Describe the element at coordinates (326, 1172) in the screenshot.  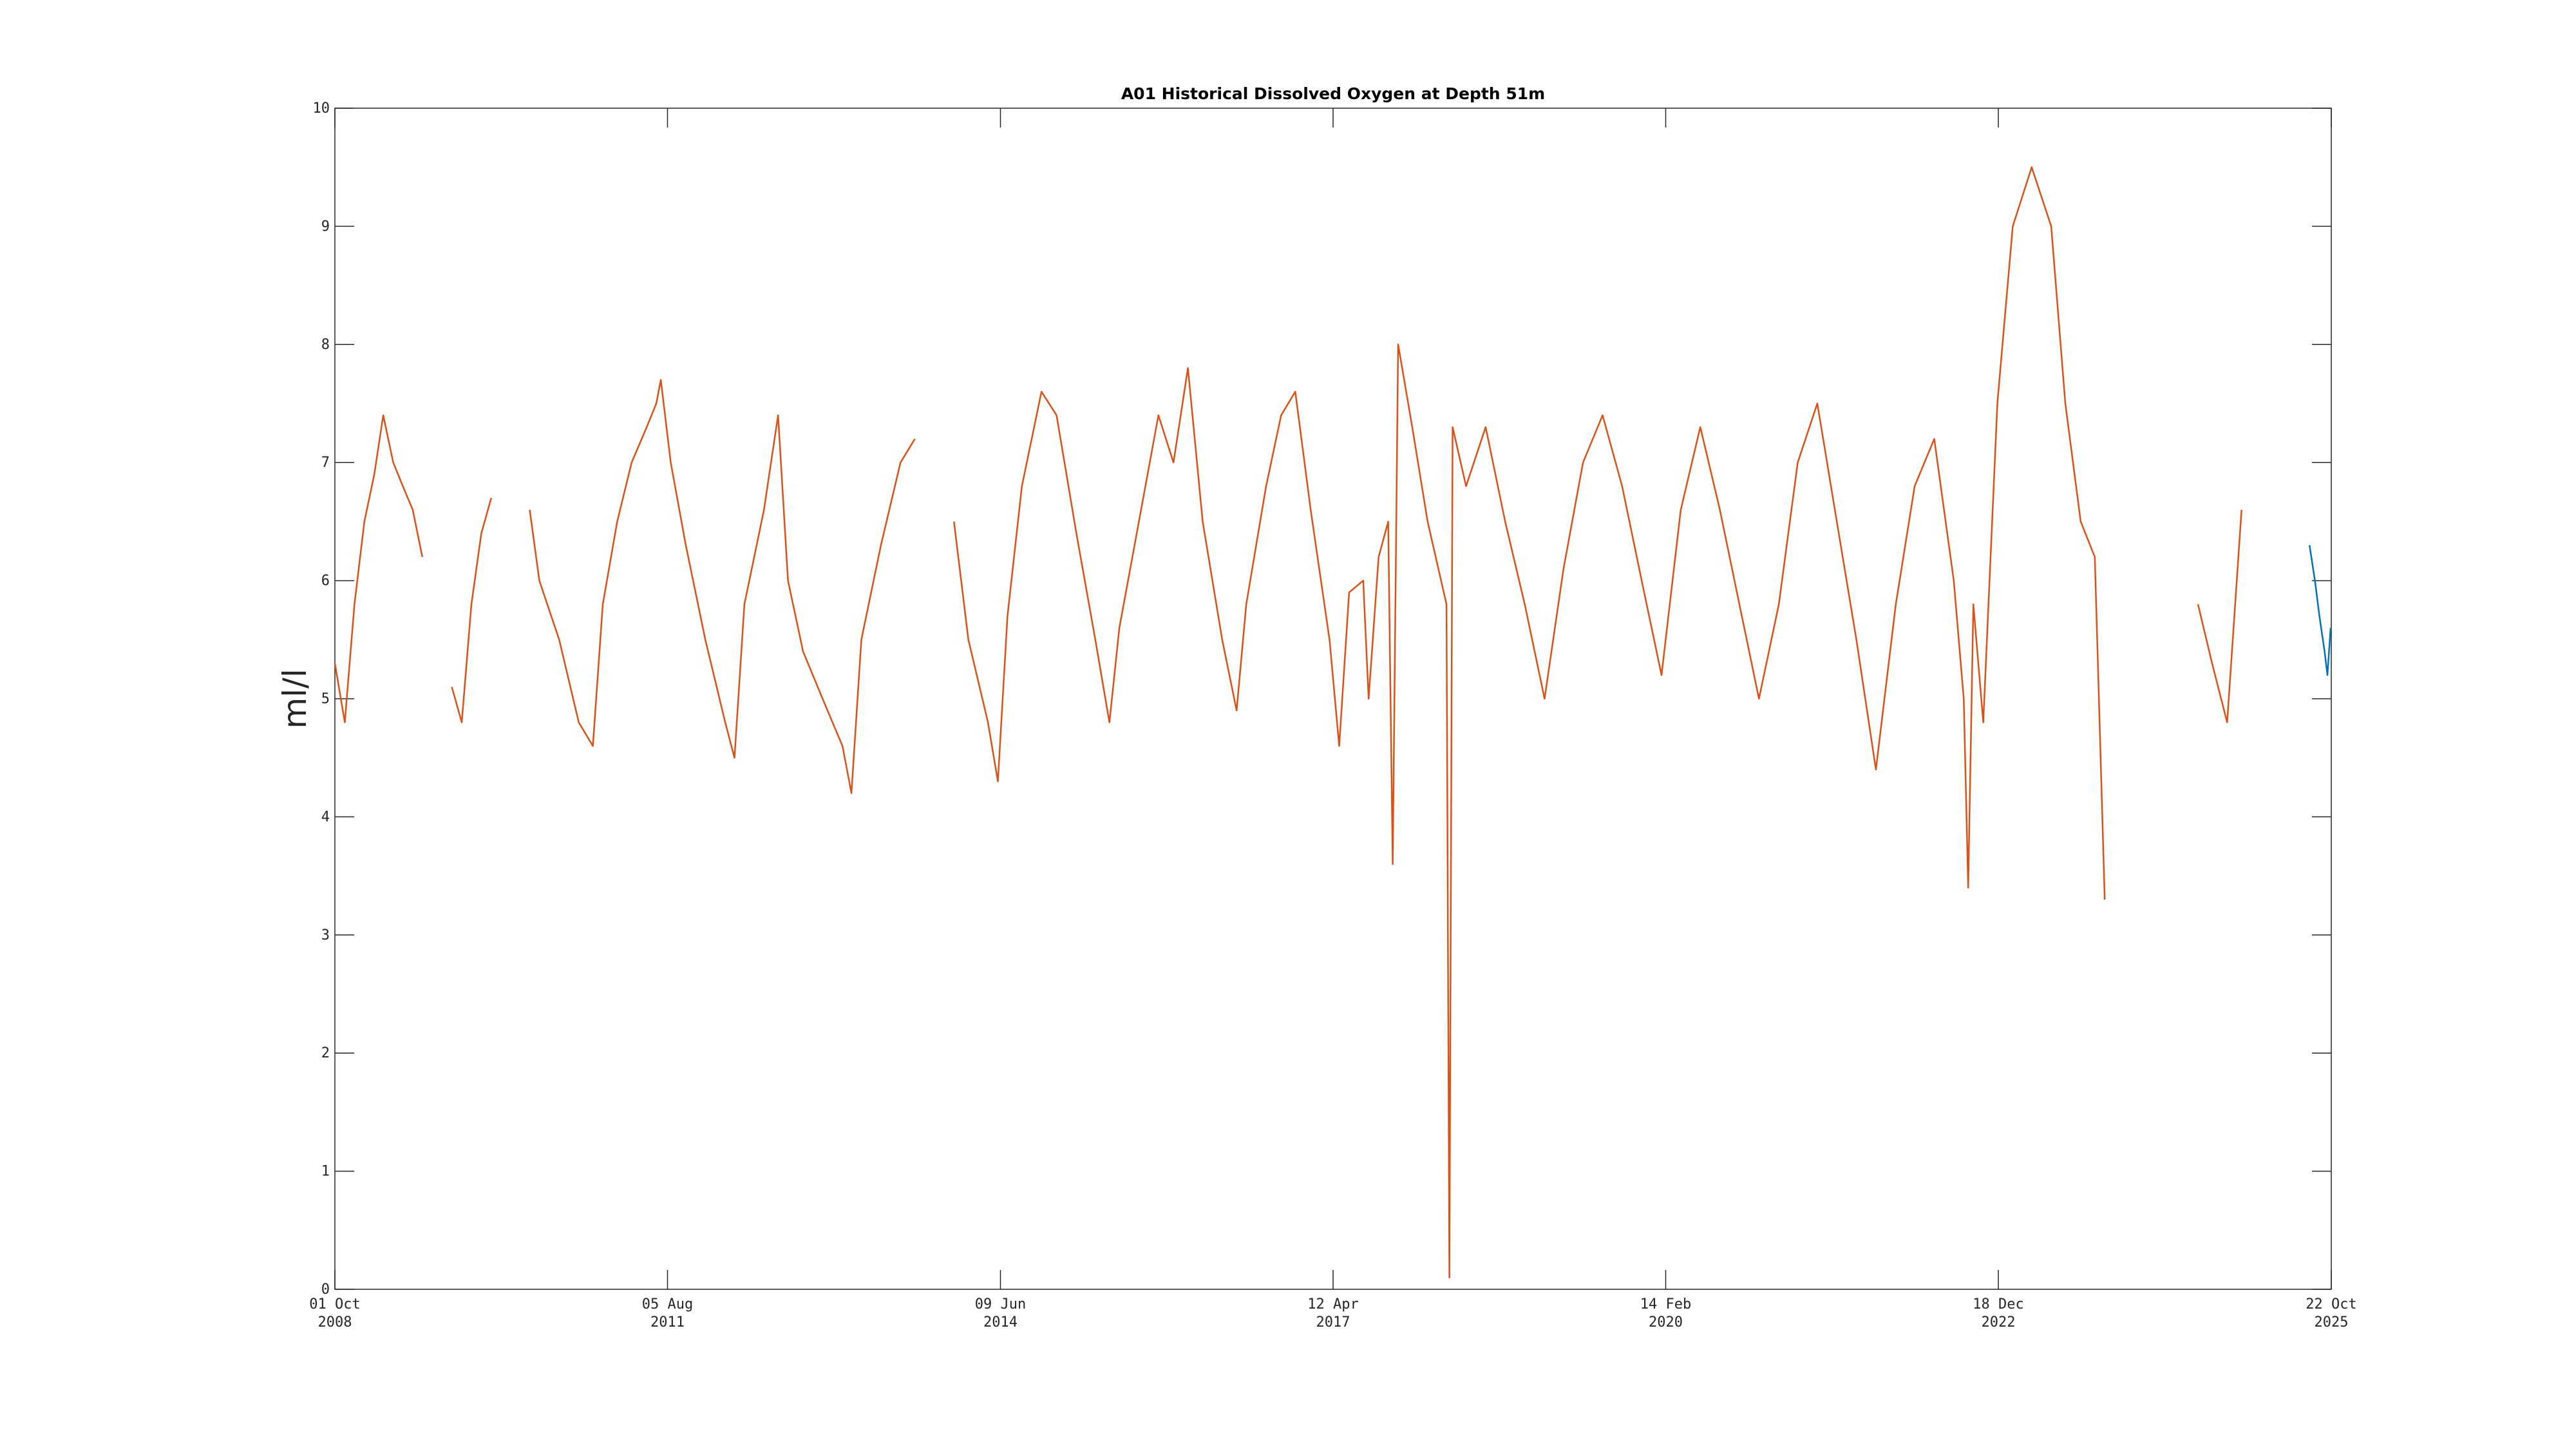
I see `y-tick-label: 1` at that location.